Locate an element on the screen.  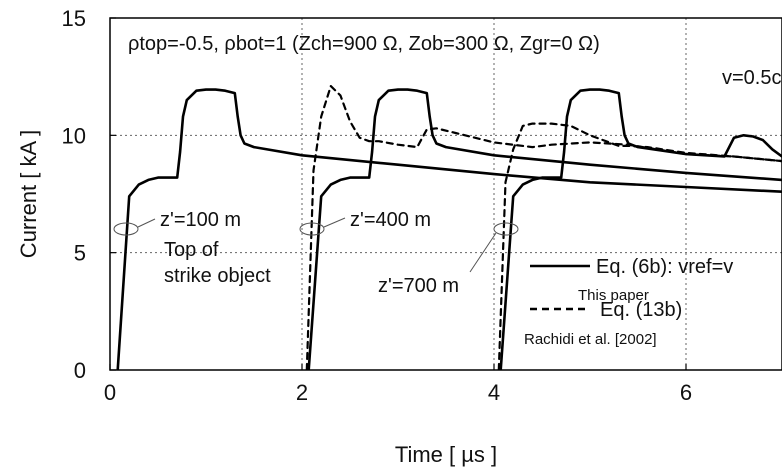
y-tick-label: 10 is located at coordinates (74, 135).